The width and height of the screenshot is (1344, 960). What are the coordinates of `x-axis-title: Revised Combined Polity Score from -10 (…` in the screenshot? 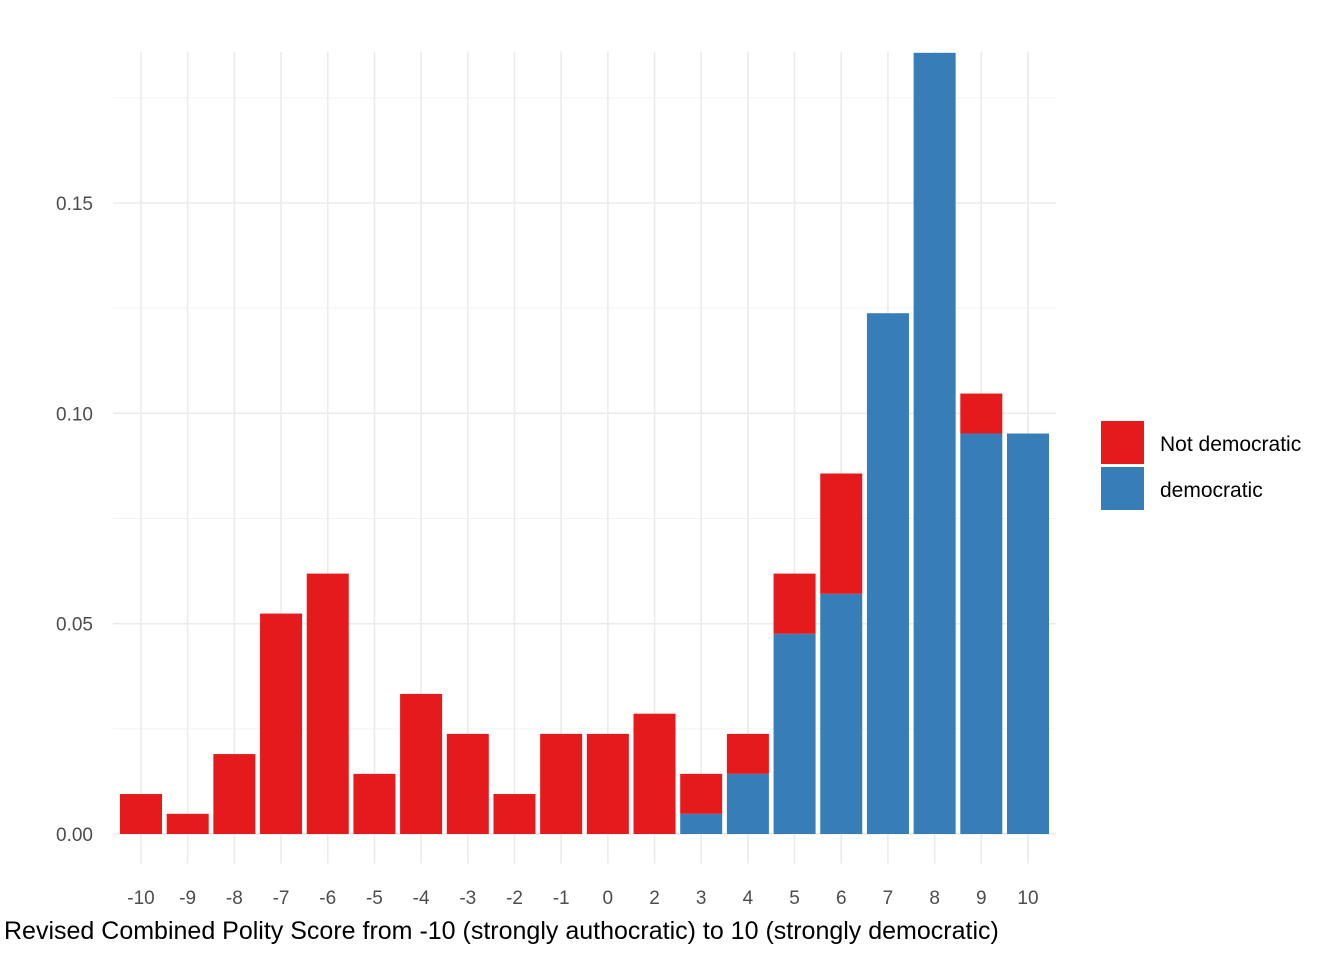 It's located at (501, 931).